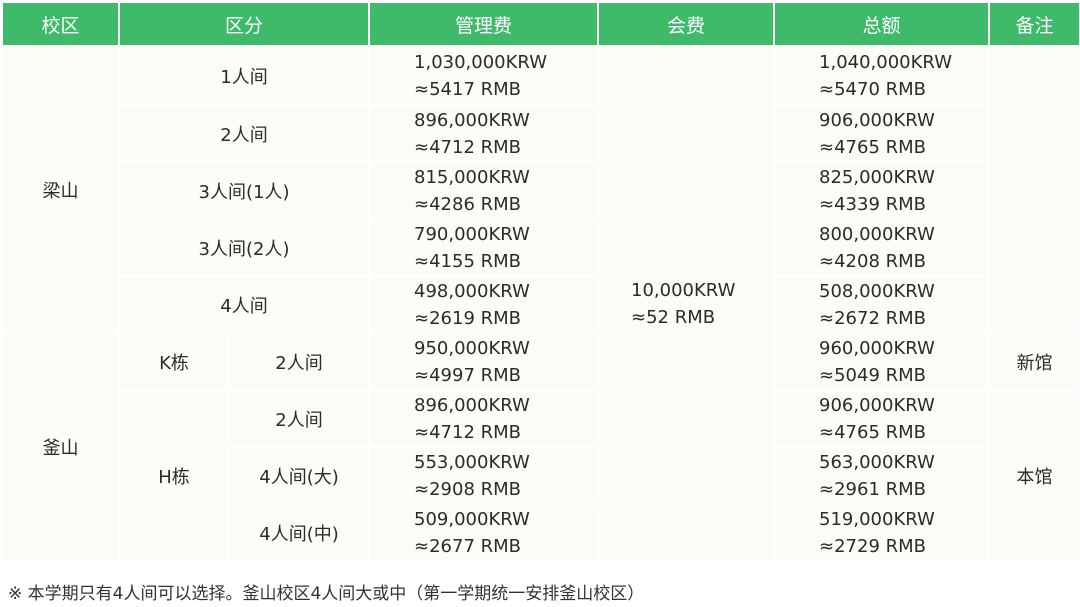  Describe the element at coordinates (484, 304) in the screenshot. I see `management-fee-cell: 498,000KRW ≈2619 RMB` at that location.